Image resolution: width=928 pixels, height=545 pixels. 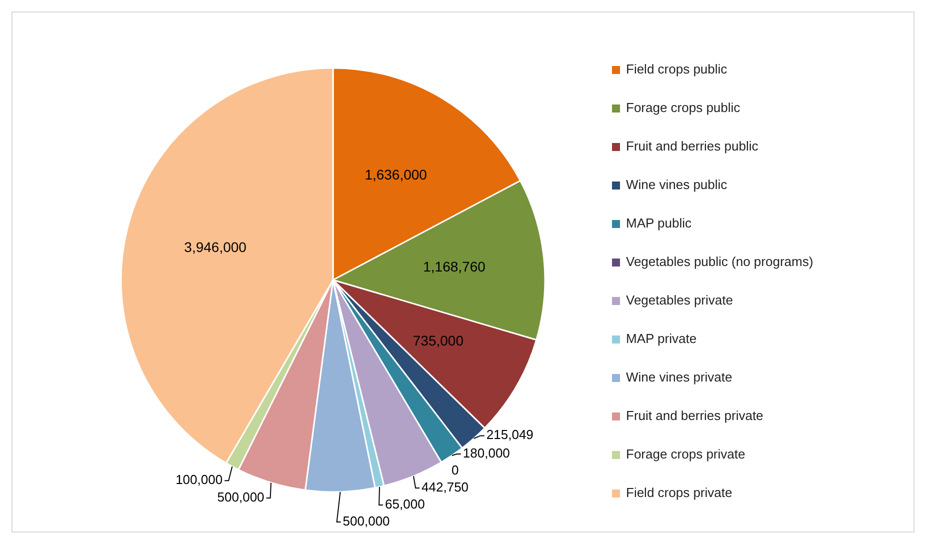 What do you see at coordinates (677, 184) in the screenshot?
I see `legend-label: Wine vines public` at bounding box center [677, 184].